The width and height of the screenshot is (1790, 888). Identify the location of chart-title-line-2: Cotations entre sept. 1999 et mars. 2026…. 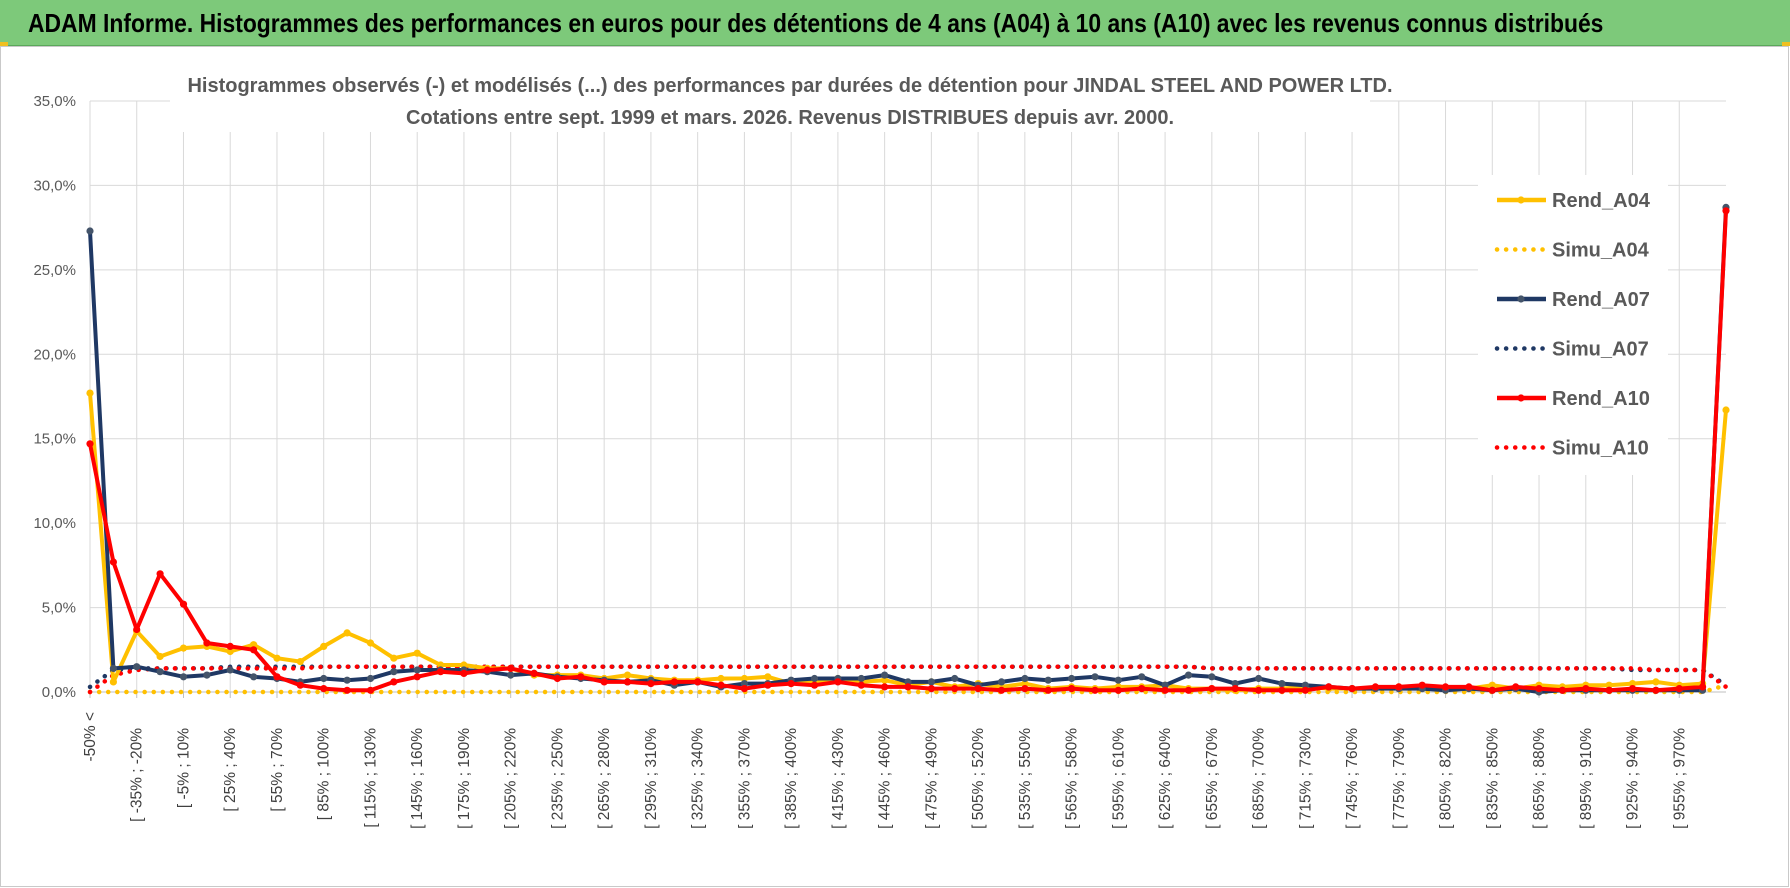
(790, 118).